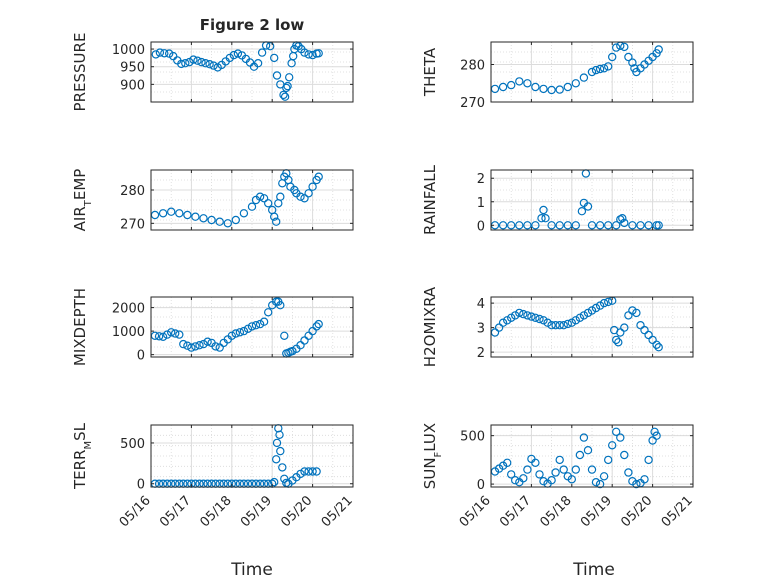  I want to click on y-tick-label: 1000, so click(128, 50).